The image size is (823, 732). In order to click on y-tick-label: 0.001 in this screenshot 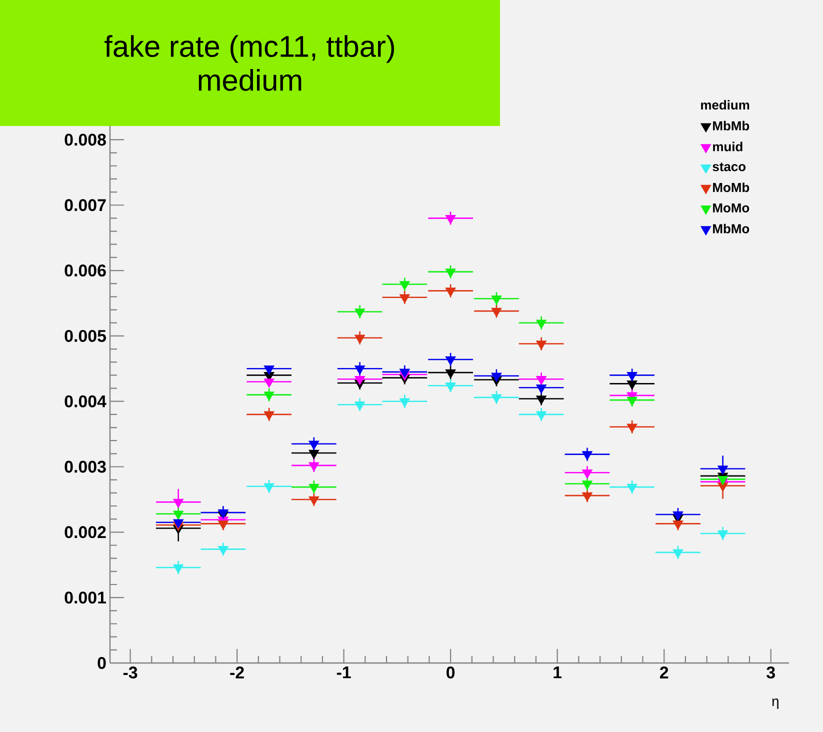, I will do `click(85, 598)`.